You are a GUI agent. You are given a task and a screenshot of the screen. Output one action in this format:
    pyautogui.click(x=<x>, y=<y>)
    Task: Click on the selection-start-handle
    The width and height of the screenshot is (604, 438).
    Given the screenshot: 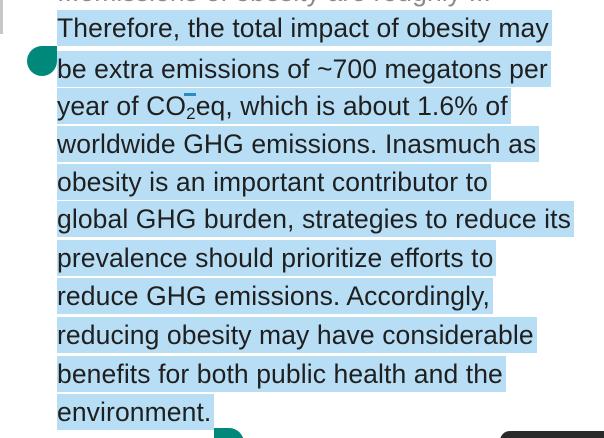 What is the action you would take?
    pyautogui.click(x=42, y=61)
    